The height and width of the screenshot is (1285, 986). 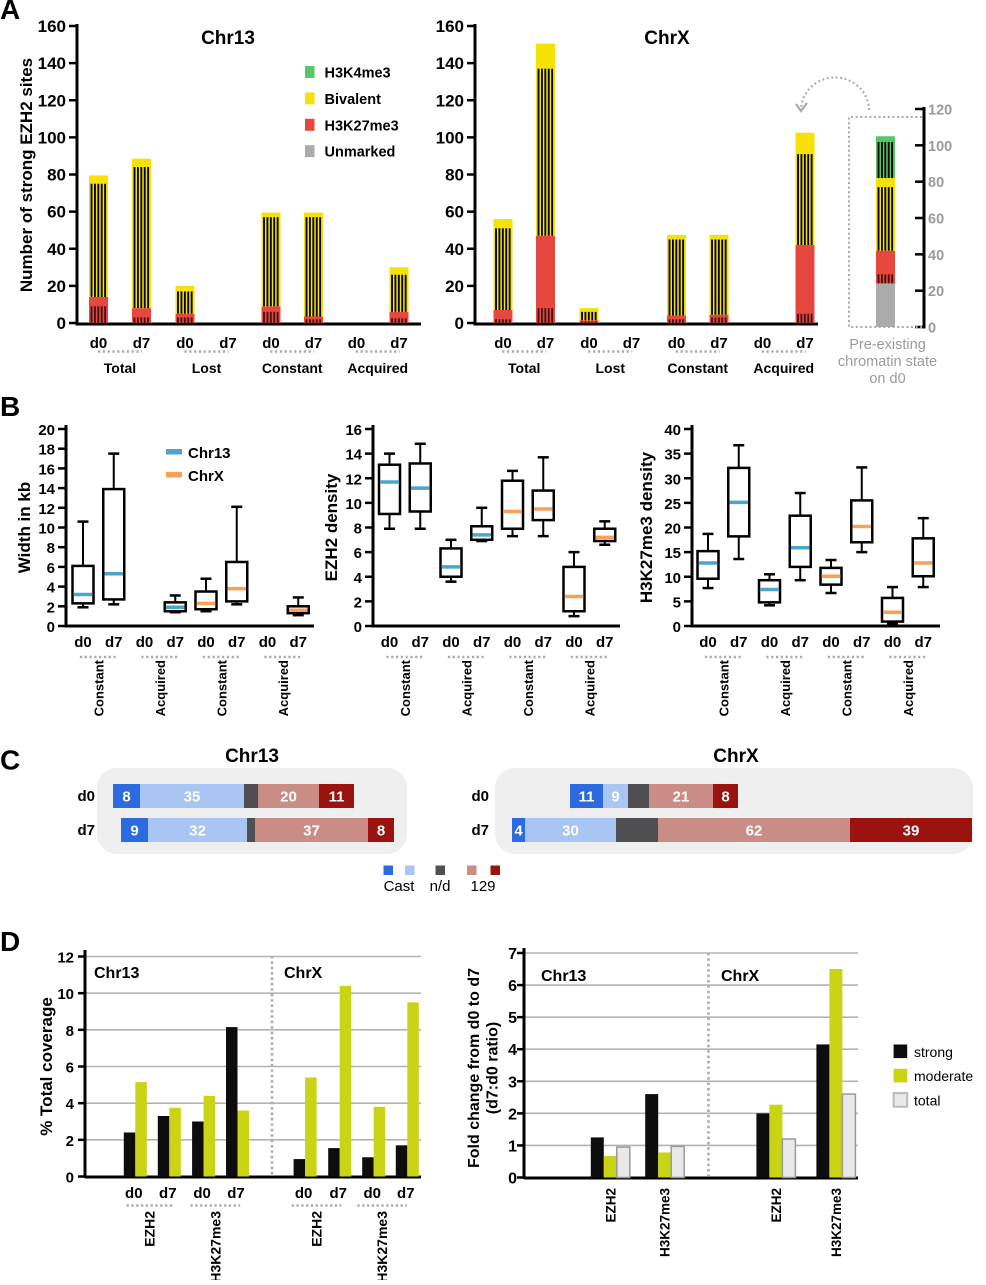 I want to click on svg-text: Fold change from d0 to d7, so click(x=474, y=1068).